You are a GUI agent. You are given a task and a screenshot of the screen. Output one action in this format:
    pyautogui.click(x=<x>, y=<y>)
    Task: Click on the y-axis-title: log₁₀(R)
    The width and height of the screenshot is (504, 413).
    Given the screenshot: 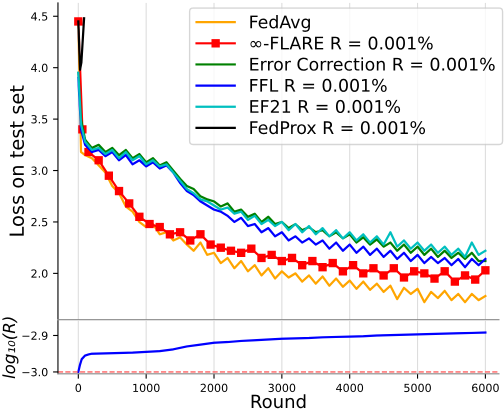 What is the action you would take?
    pyautogui.click(x=10, y=347)
    